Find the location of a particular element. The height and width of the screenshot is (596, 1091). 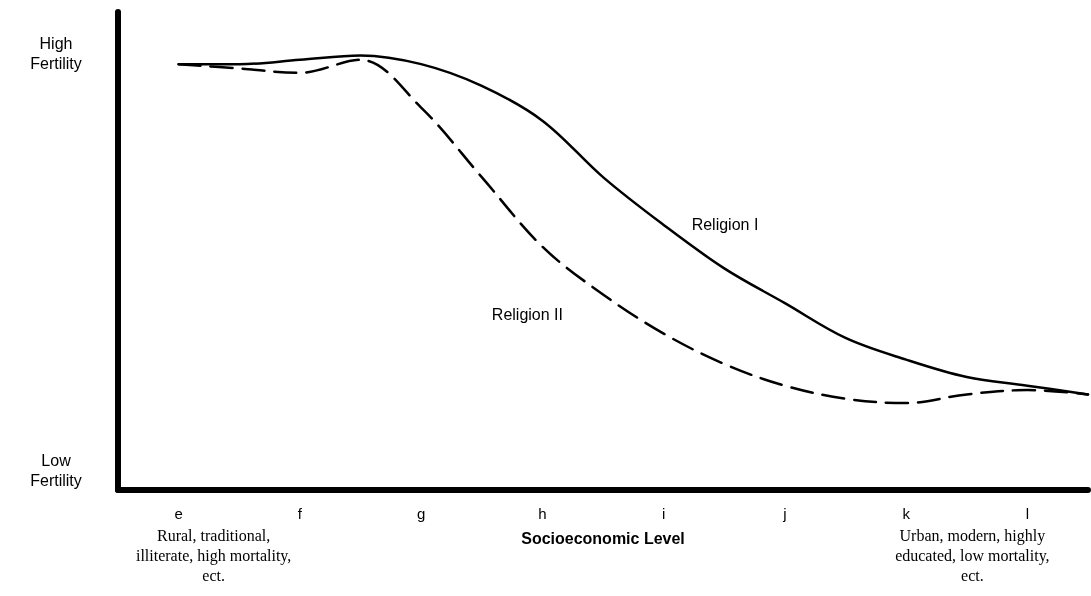

text: Urban, modern, highly educated, low mortality, ect. is located at coordinates (972, 555).